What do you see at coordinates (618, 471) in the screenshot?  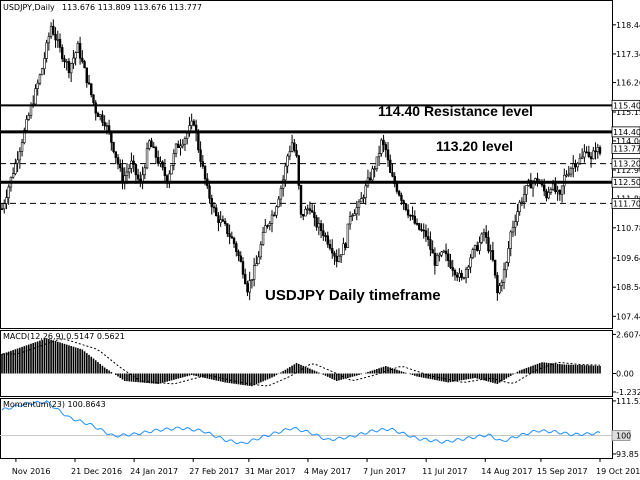 I see `time-axis-label: 19 Oct 2017` at bounding box center [618, 471].